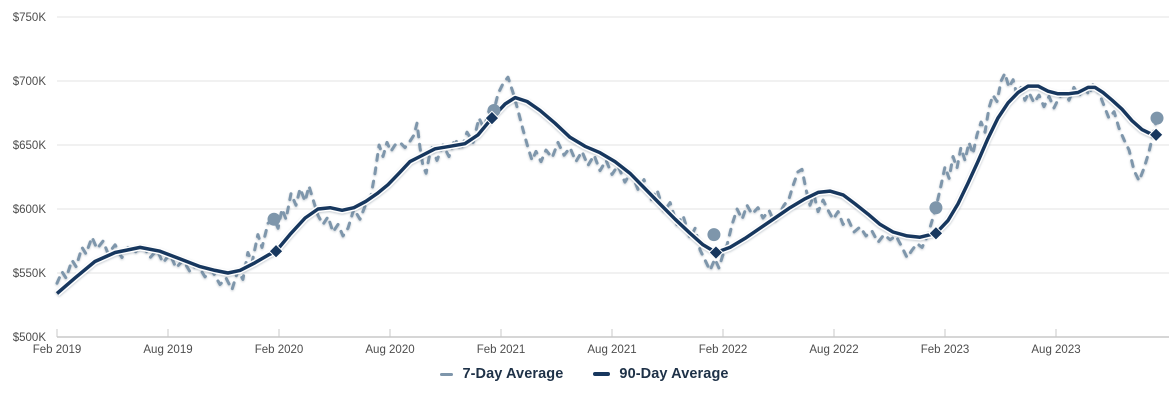 The height and width of the screenshot is (404, 1169). What do you see at coordinates (674, 374) in the screenshot?
I see `legend-label-90-day-average: 90-Day Average` at bounding box center [674, 374].